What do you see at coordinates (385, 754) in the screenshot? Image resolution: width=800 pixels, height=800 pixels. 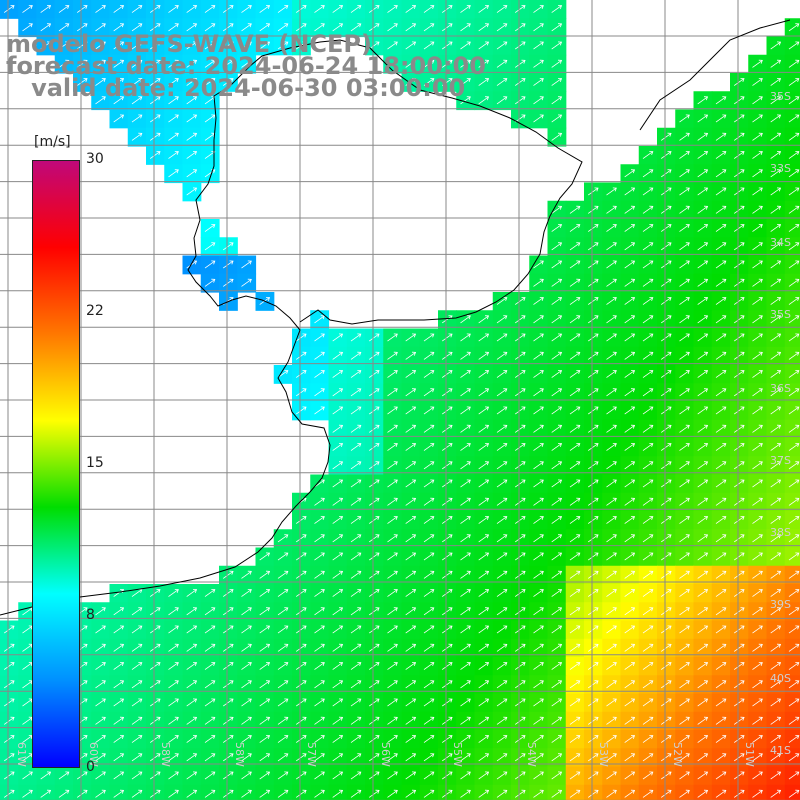 I see `lon-label: 56W` at bounding box center [385, 754].